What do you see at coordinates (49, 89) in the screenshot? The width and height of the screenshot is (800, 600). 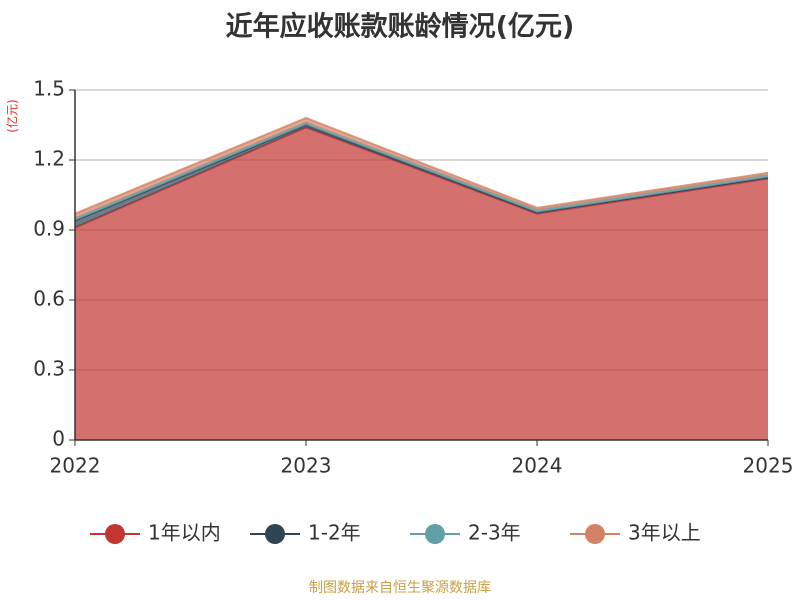 I see `y-tick-label: 1.5` at bounding box center [49, 89].